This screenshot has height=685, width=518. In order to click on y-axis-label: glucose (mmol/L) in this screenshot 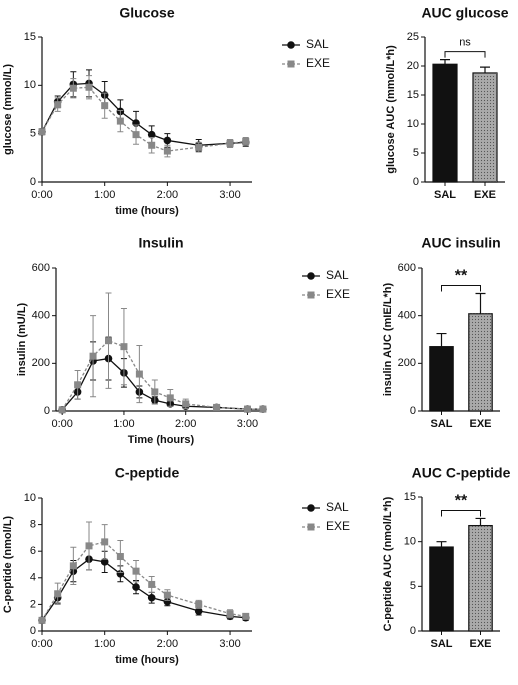, I will do `click(8, 109)`.